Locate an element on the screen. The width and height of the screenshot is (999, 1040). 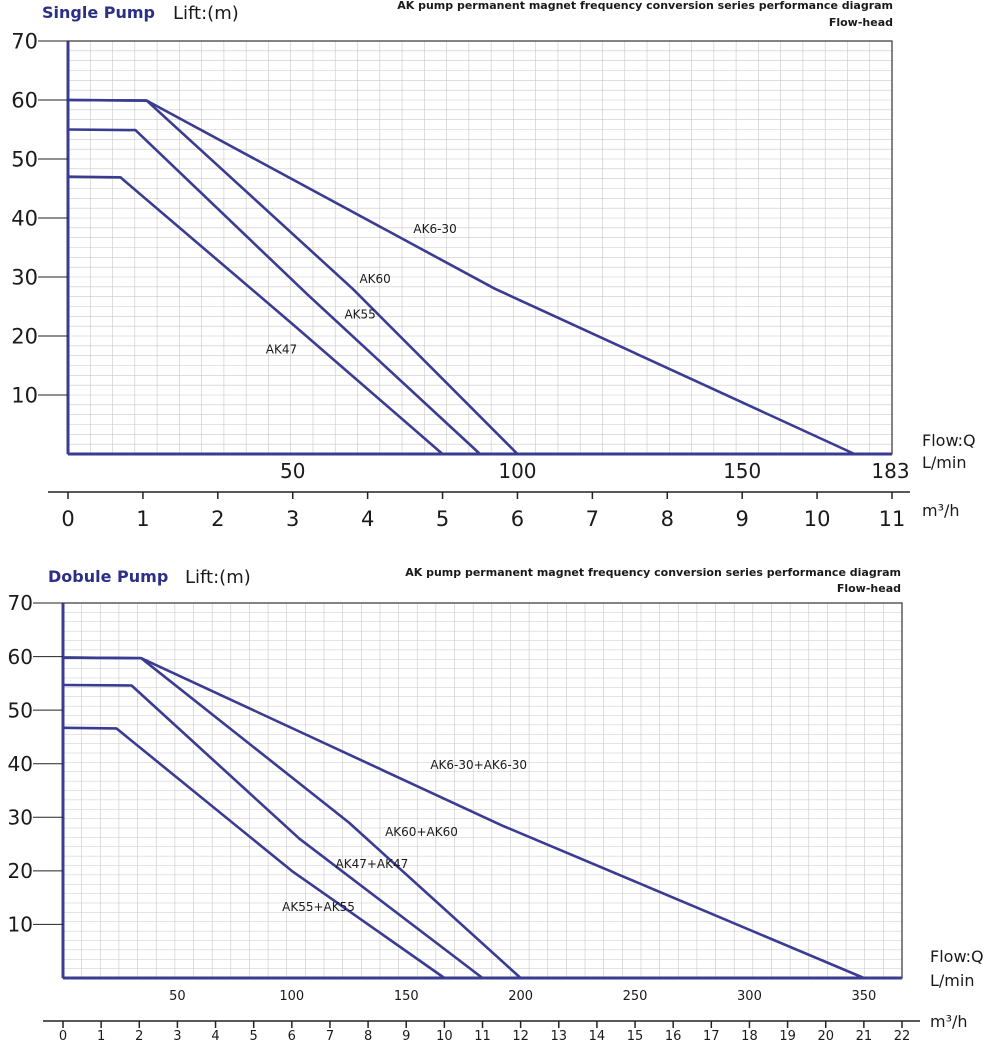
x-tick-label-lmin: 200 is located at coordinates (520, 996).